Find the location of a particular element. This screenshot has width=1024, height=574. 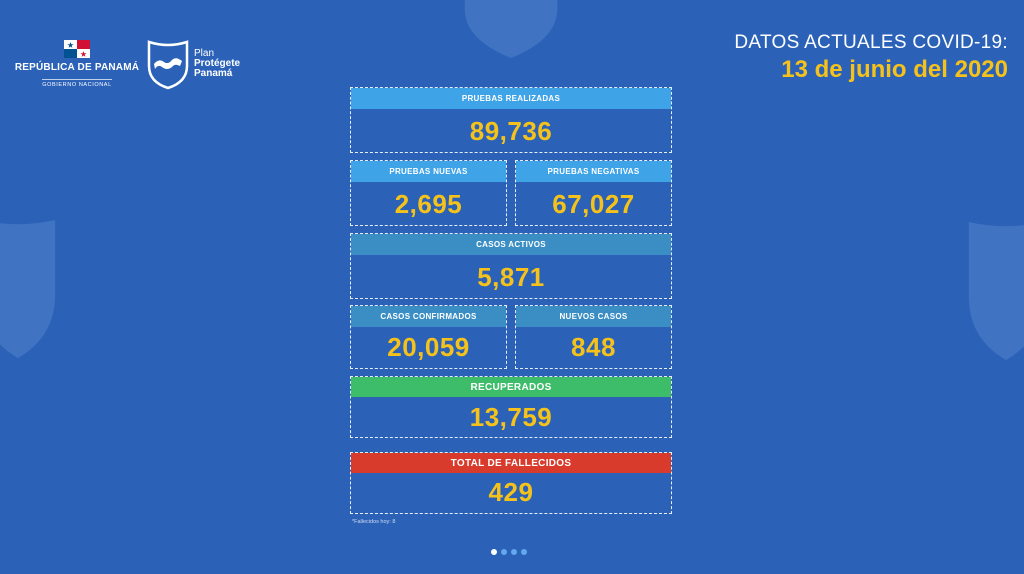

plan-text-line1: Plan is located at coordinates (204, 53).